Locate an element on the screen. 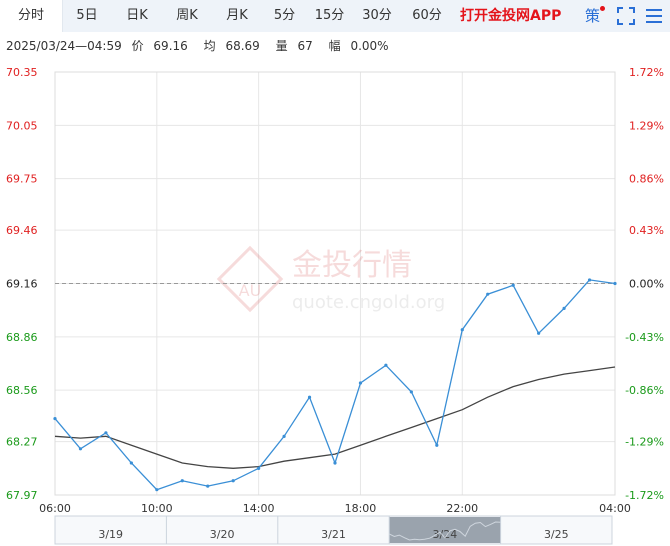  watermark-logo: AU is located at coordinates (250, 279).